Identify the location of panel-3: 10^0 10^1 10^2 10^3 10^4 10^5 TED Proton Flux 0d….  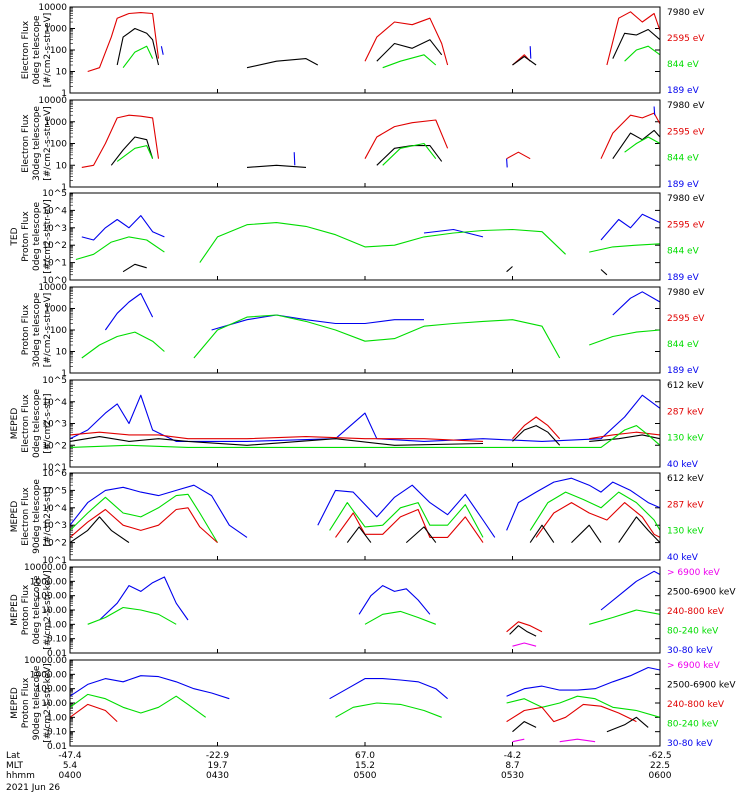
(357, 237).